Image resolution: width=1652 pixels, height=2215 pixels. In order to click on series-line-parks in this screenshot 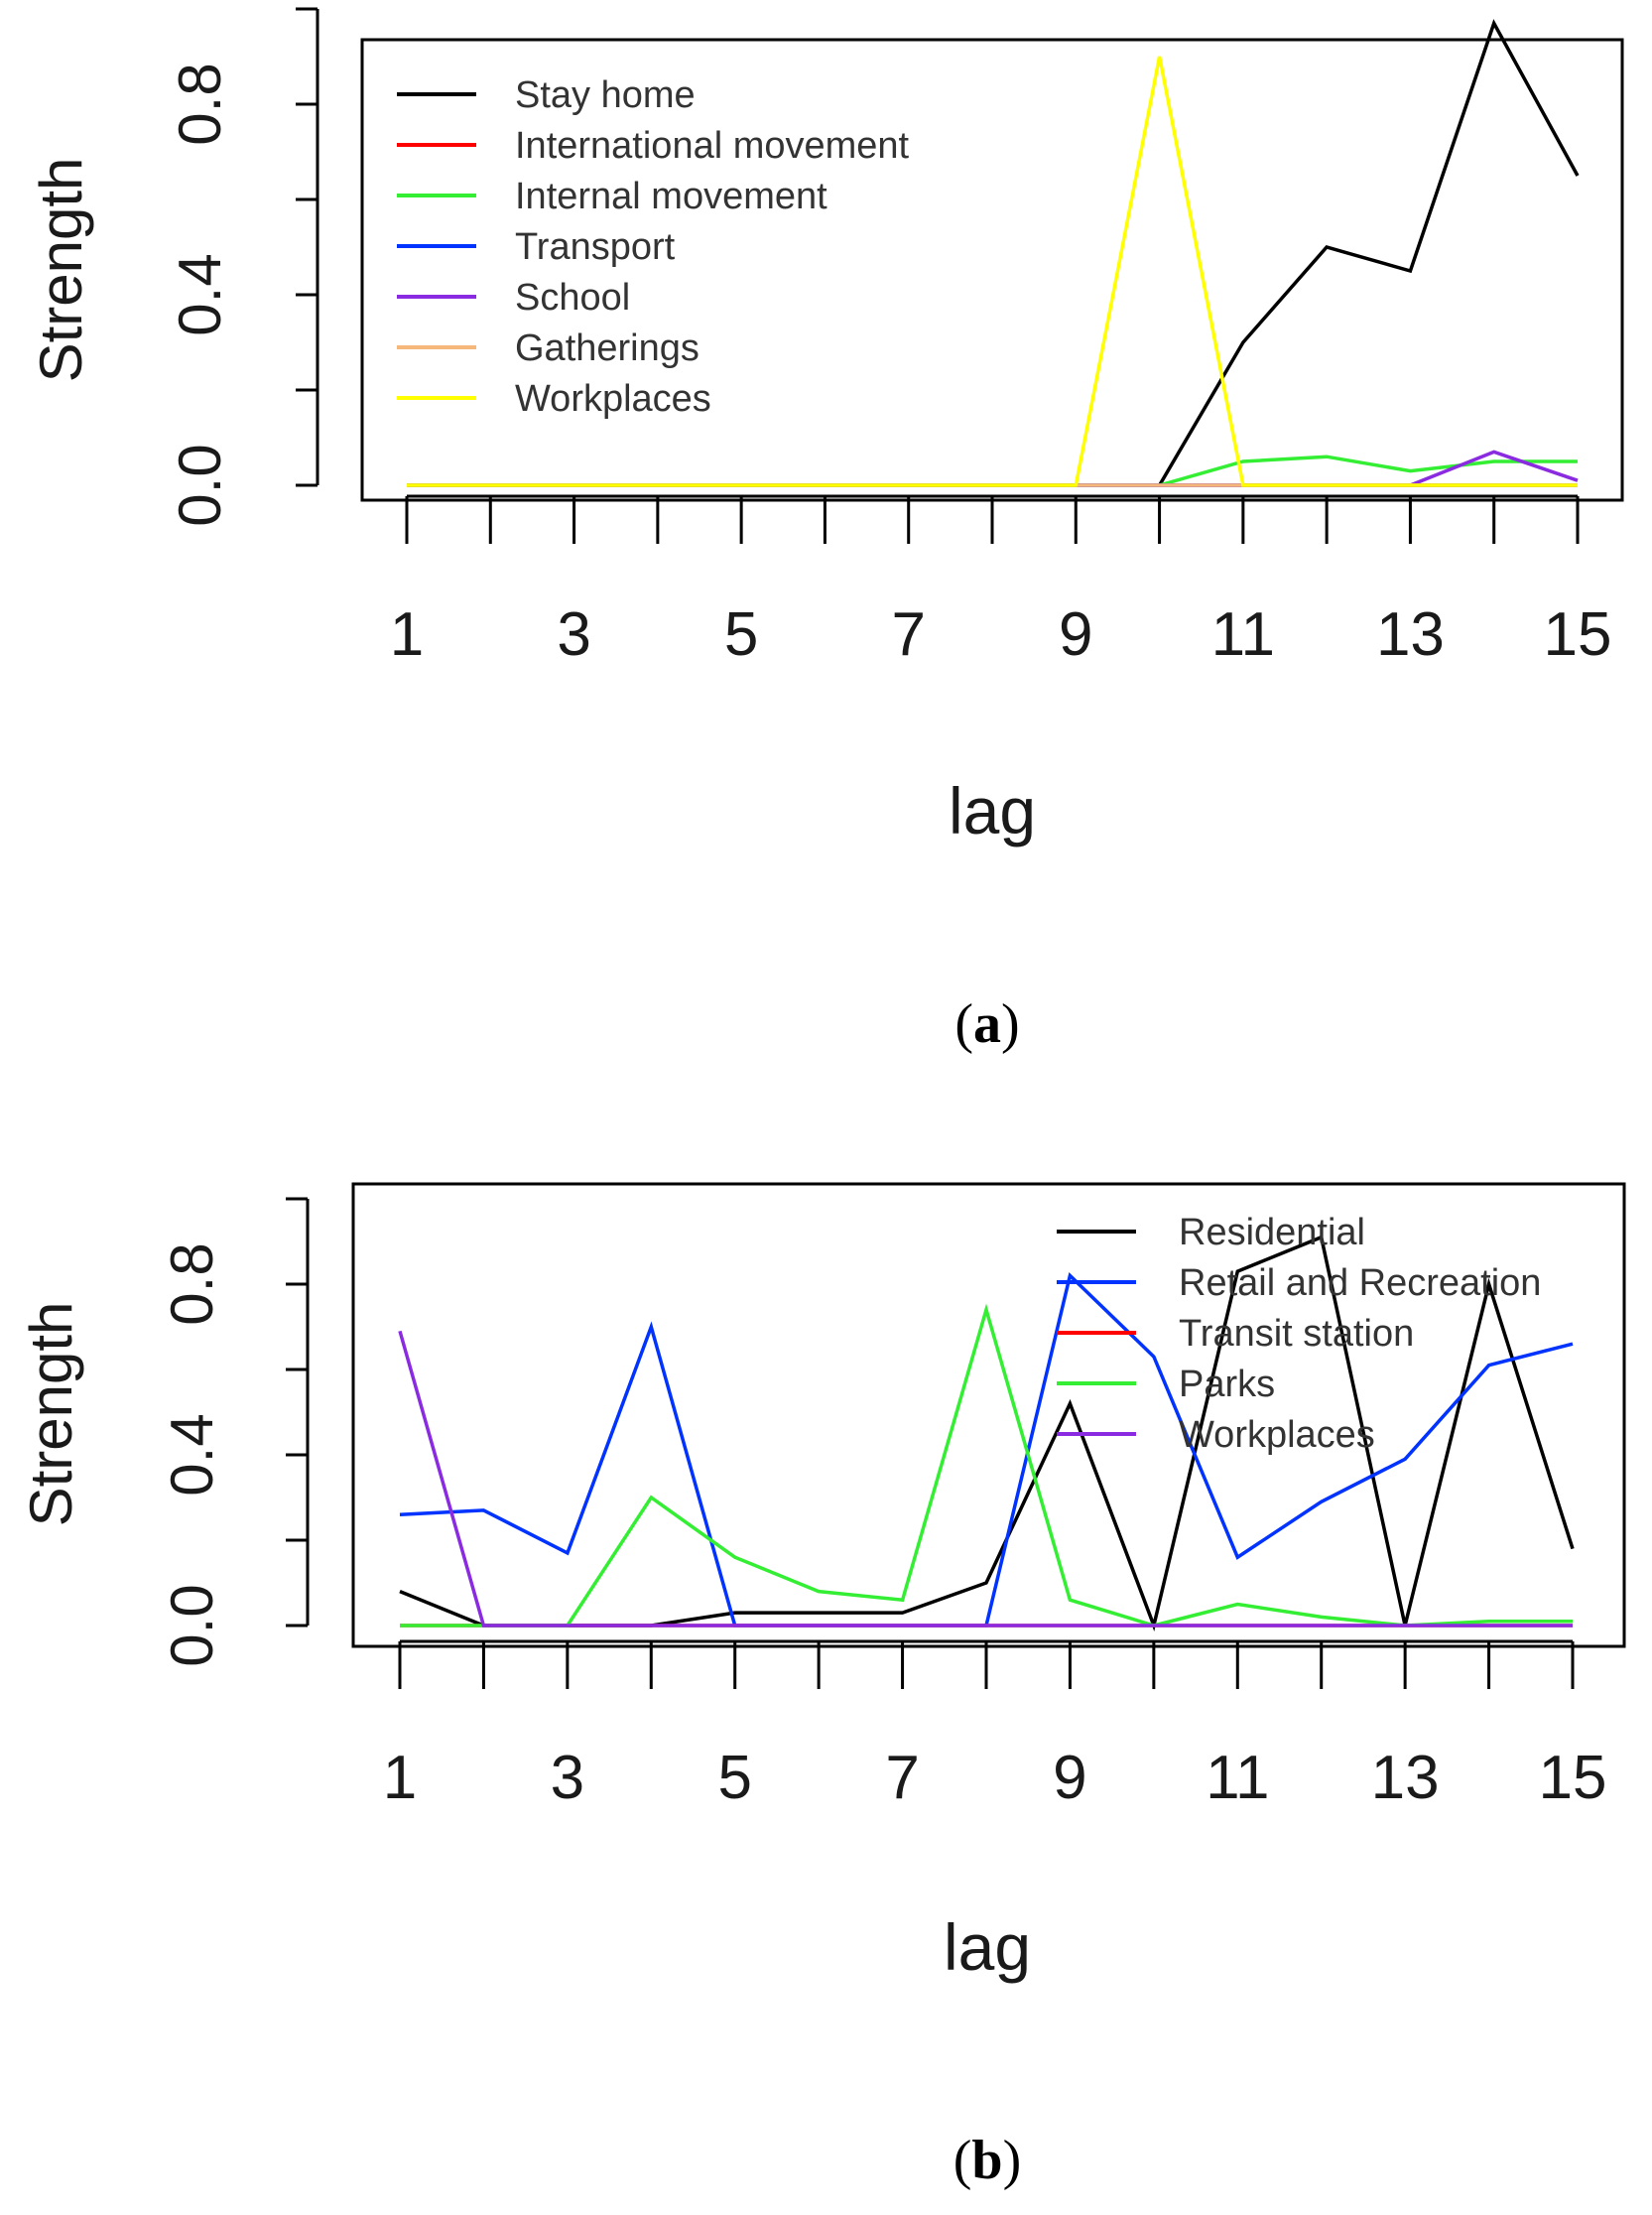, I will do `click(986, 1465)`.